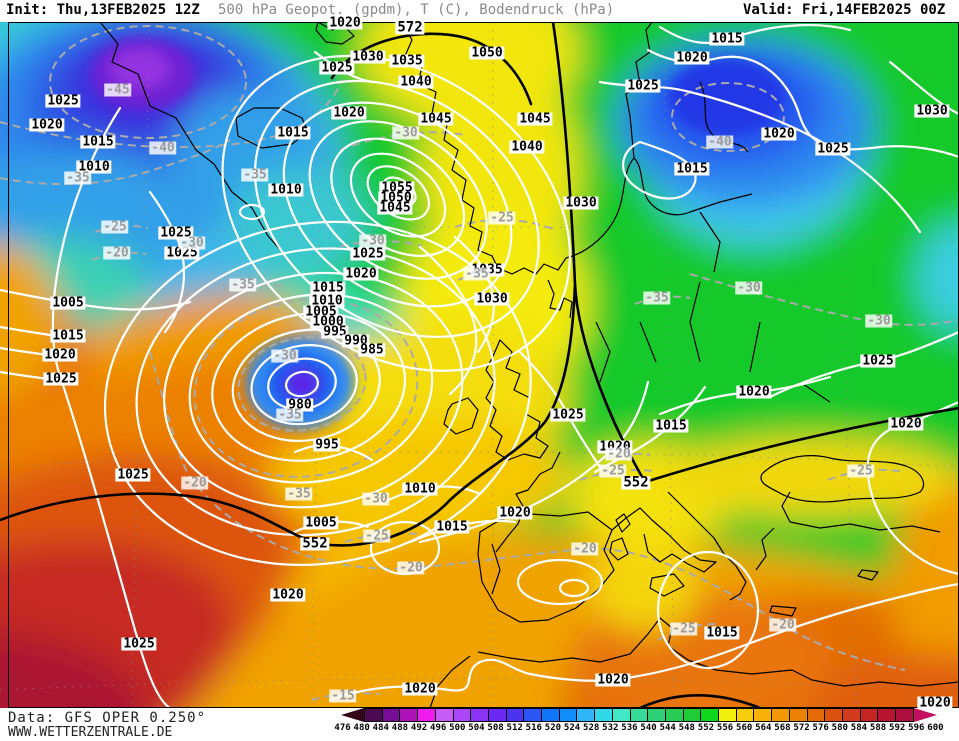  Describe the element at coordinates (820, 728) in the screenshot. I see `colorbar-tick: 576` at that location.